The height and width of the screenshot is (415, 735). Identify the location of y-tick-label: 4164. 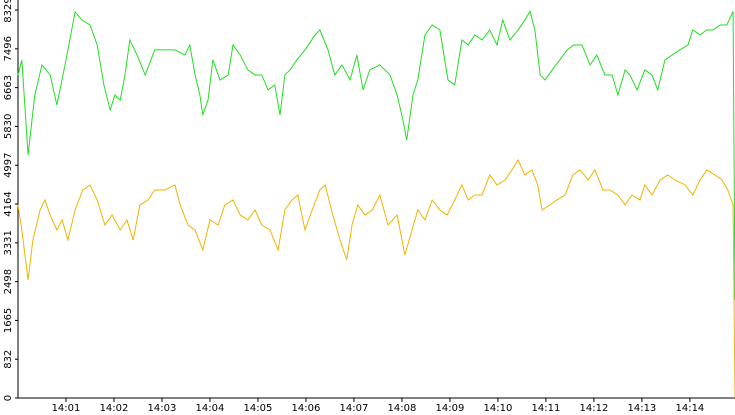
(8, 203).